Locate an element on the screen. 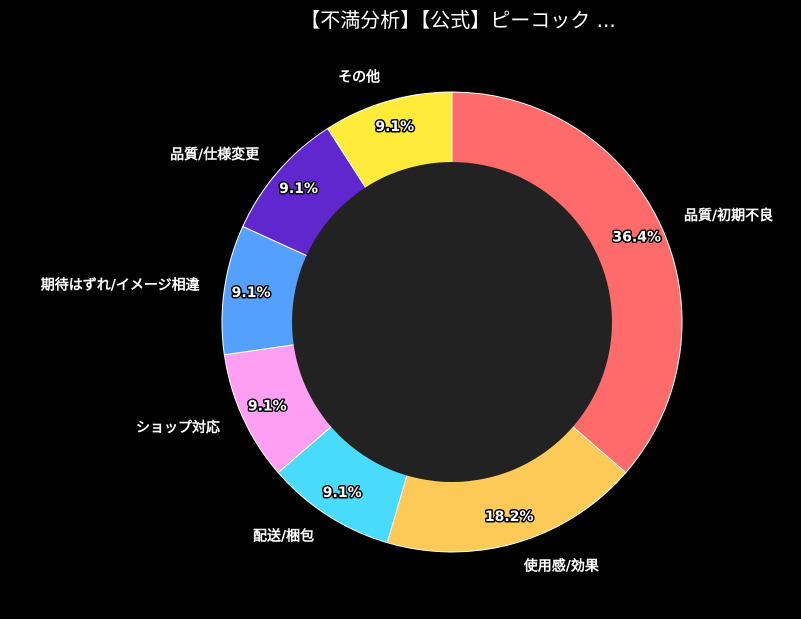  percent-label-6: 9.1% is located at coordinates (394, 127).